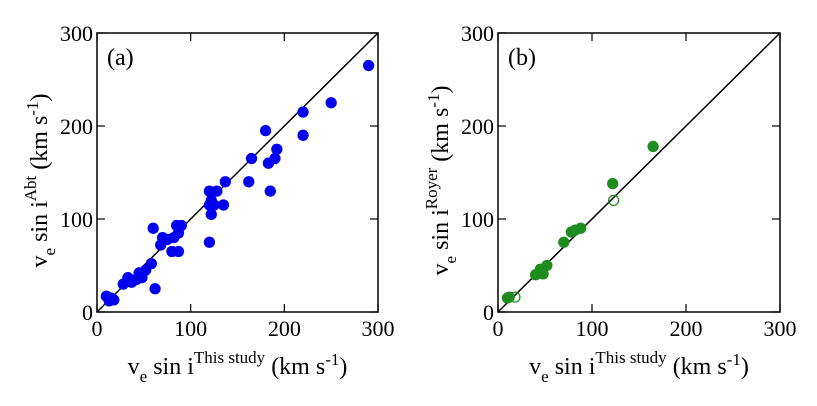  Describe the element at coordinates (30, 188) in the screenshot. I see `label-part: Abt` at that location.